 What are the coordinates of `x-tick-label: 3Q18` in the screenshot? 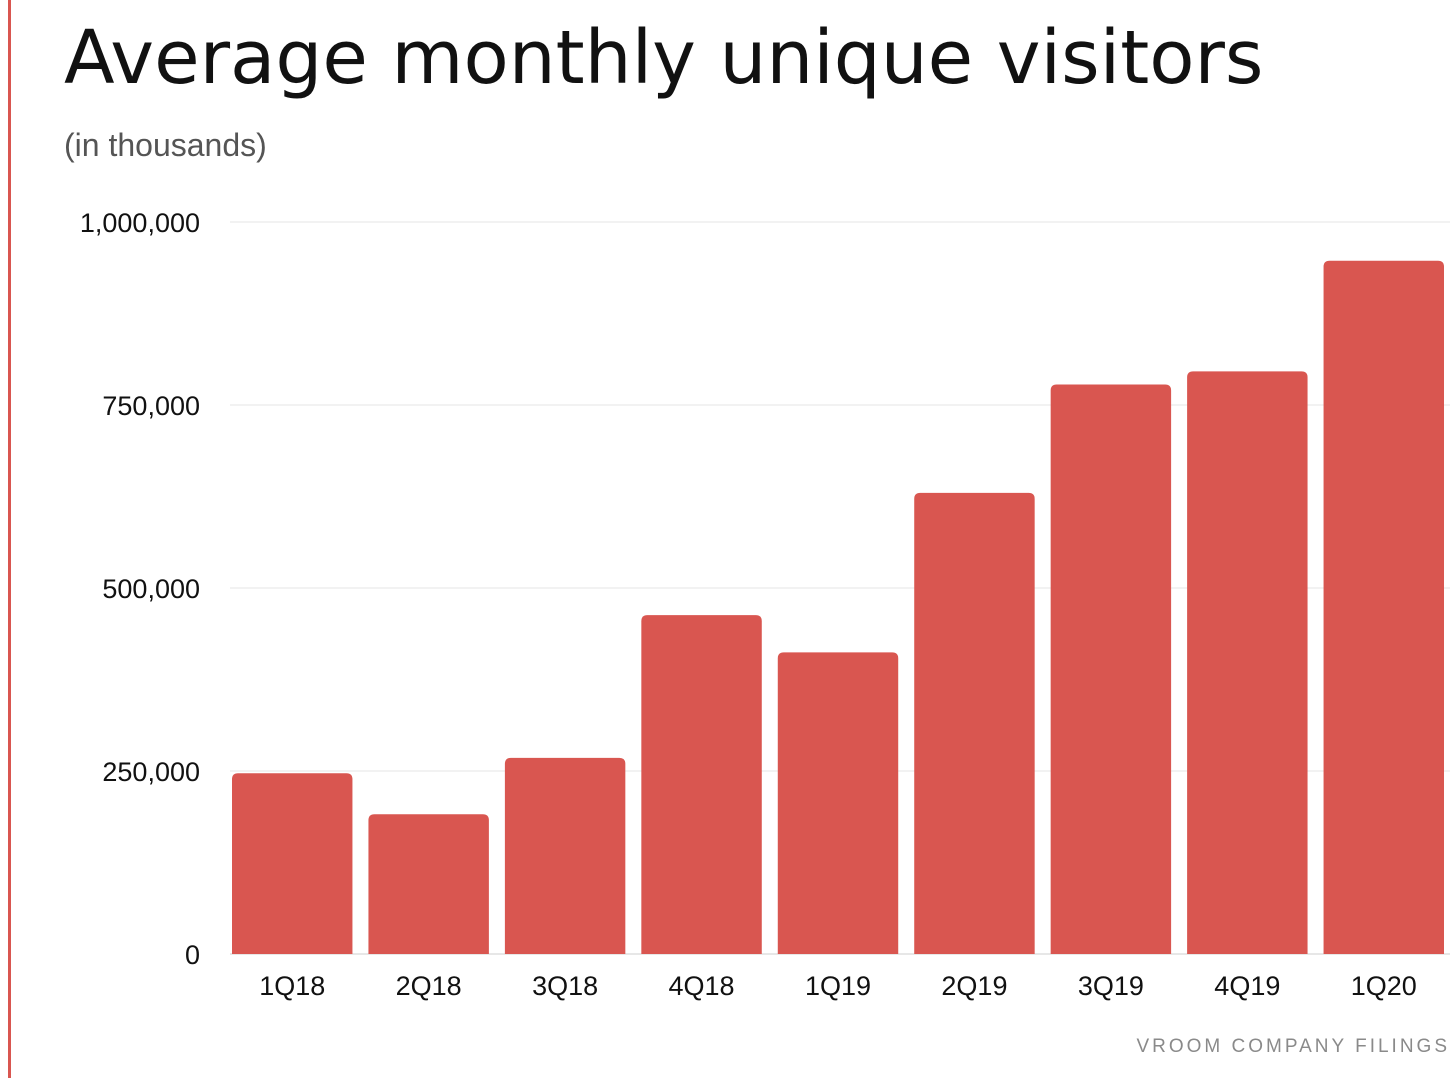 It's located at (565, 986).